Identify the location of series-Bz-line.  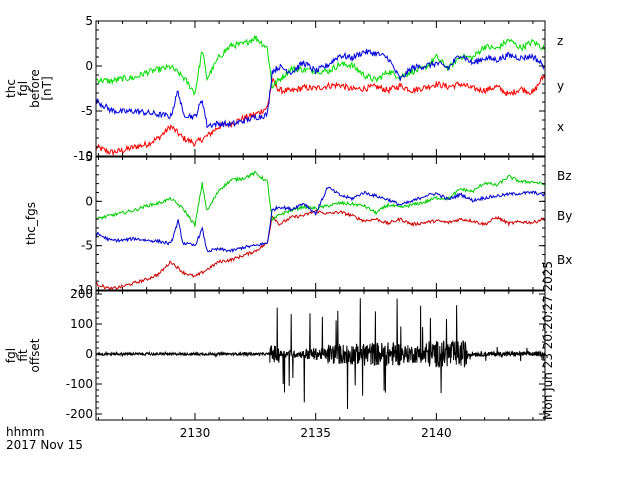
(320, 249).